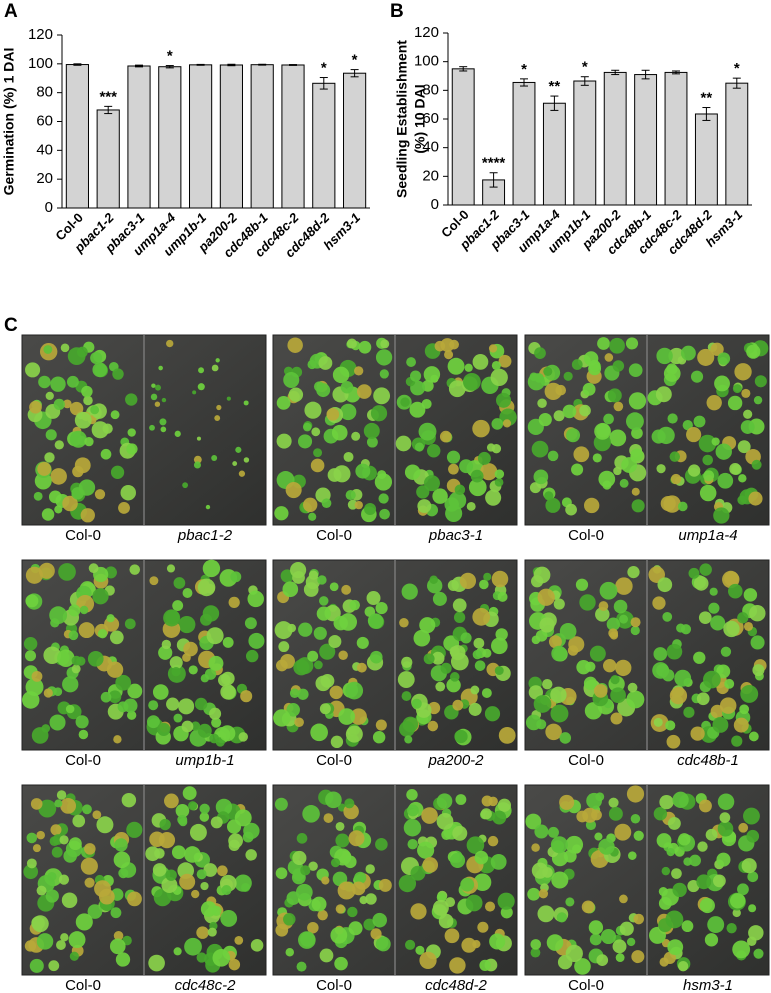  Describe the element at coordinates (430, 89) in the screenshot. I see `y-tick-label: 80` at that location.